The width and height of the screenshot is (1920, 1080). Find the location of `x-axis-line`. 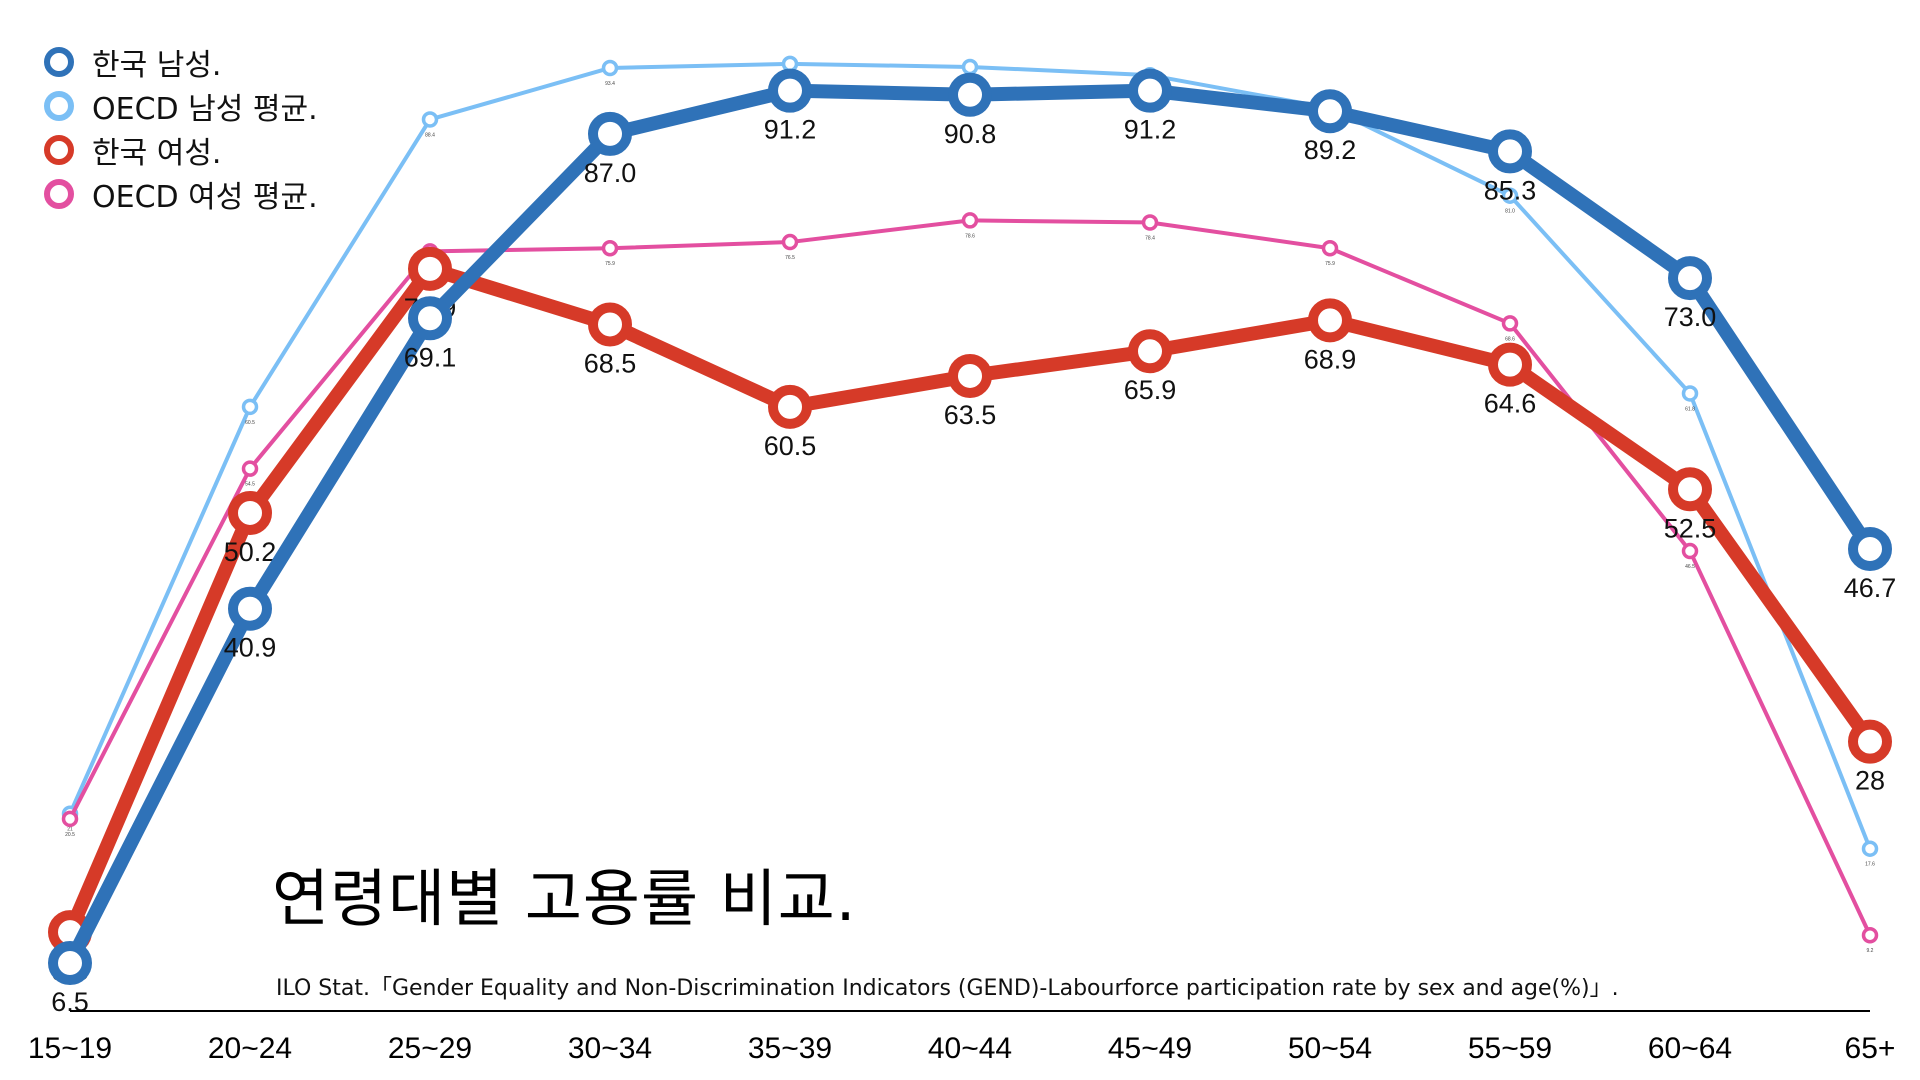

x-axis-line is located at coordinates (970, 1011).